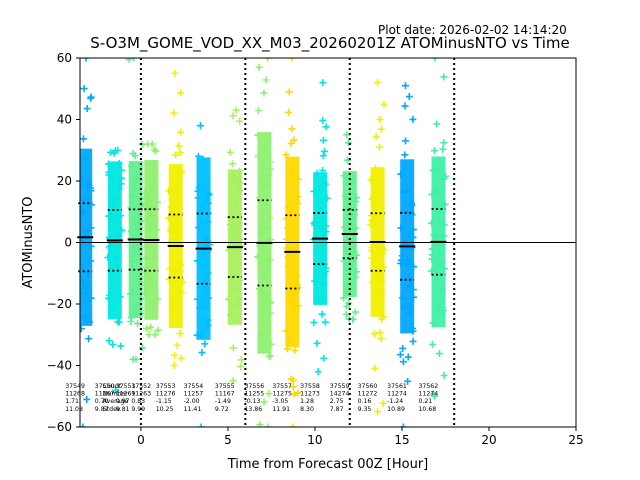 Image resolution: width=640 pixels, height=480 pixels. I want to click on stat-text-37550: 37550, so click(105, 386).